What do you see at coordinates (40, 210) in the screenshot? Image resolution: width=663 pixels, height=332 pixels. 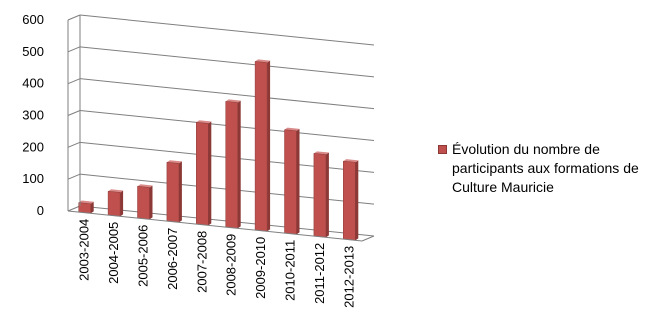 I see `y-tick-label: 0` at bounding box center [40, 210].